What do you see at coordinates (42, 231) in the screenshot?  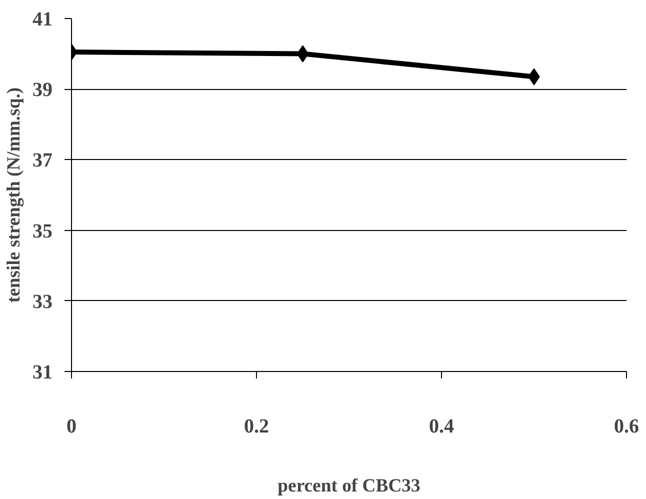 I see `y-tick-label: 35` at bounding box center [42, 231].